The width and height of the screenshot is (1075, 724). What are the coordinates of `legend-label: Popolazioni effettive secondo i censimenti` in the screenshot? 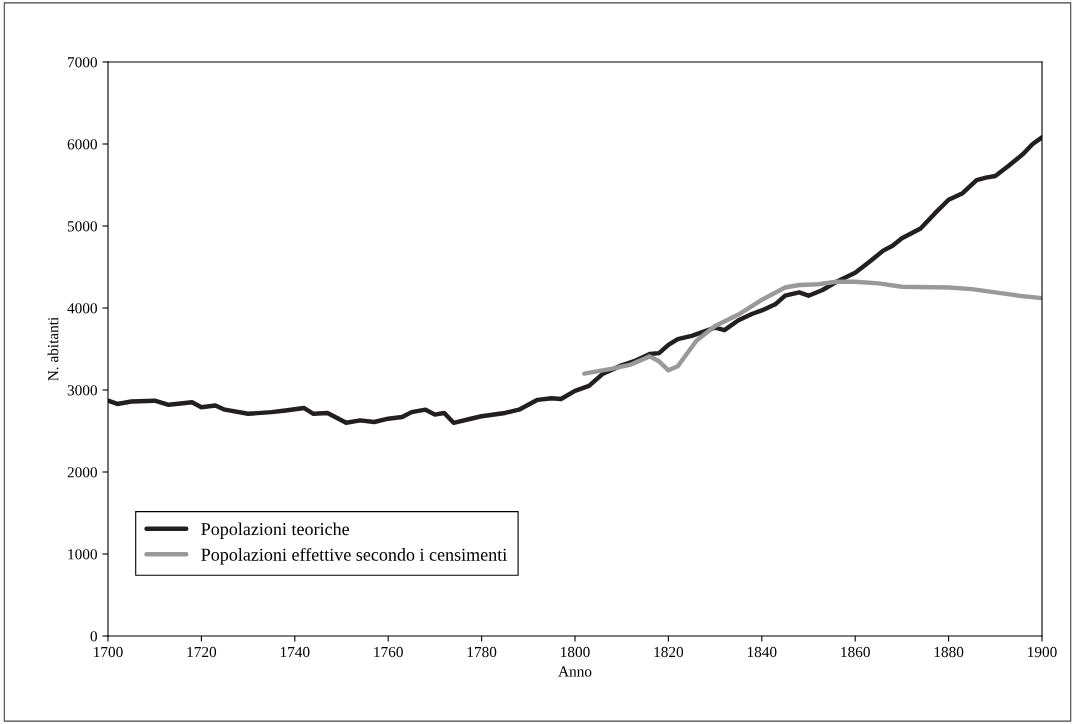 It's located at (354, 556).